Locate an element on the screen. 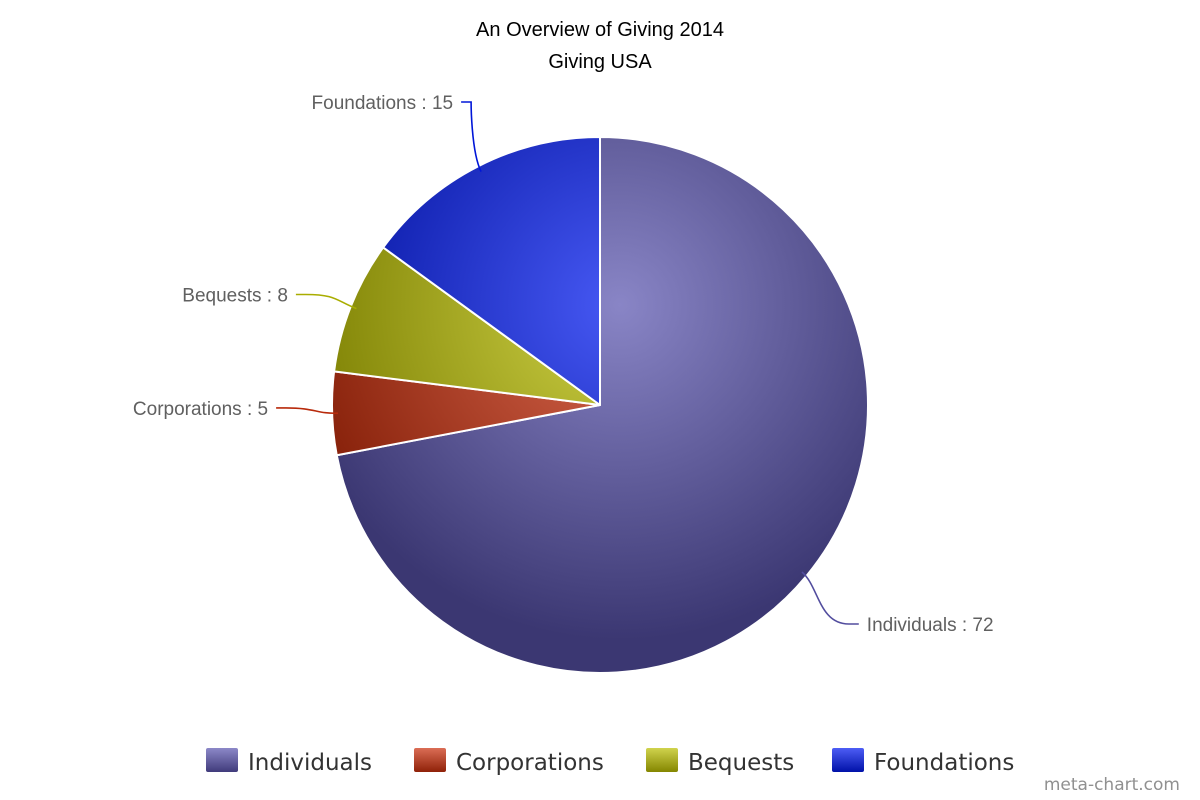 This screenshot has height=800, width=1200. legend-label-bequests: Bequests is located at coordinates (741, 763).